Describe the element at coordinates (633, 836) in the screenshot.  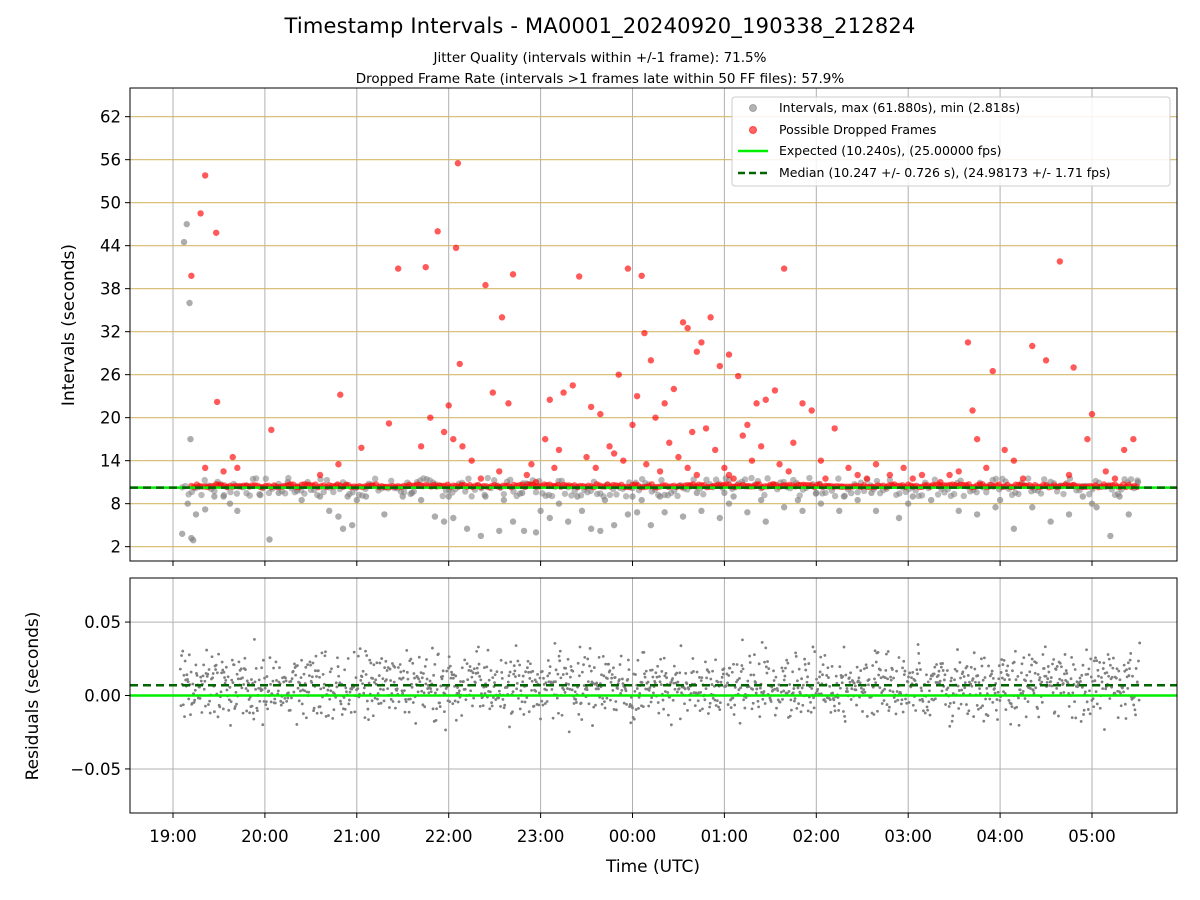
I see `x-tick-label: 00:00` at that location.